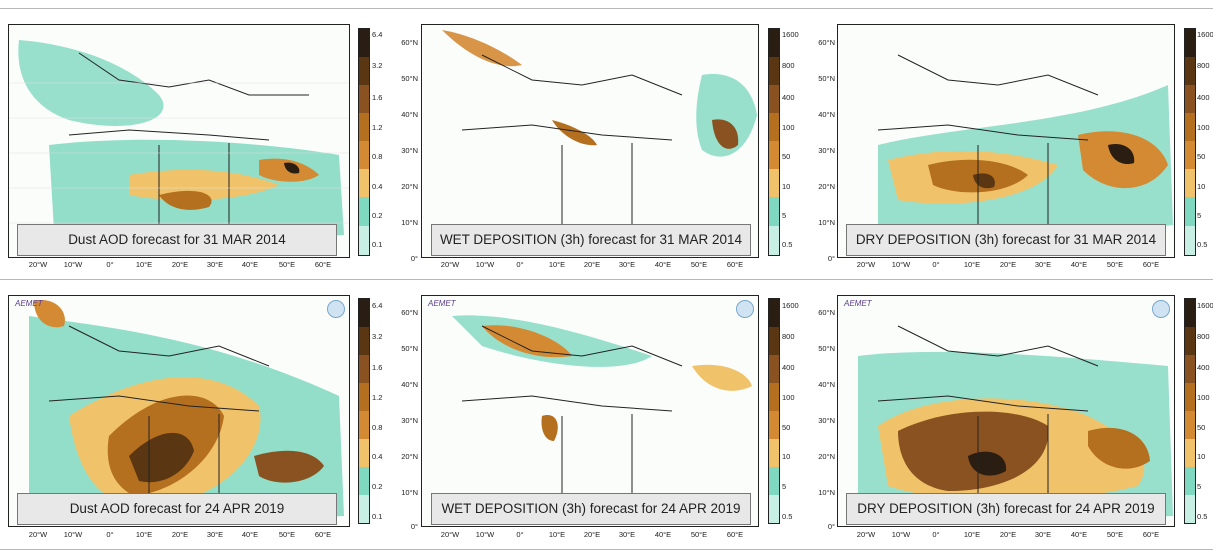  Describe the element at coordinates (774, 142) in the screenshot. I see `colorbar-wet-2014` at that location.